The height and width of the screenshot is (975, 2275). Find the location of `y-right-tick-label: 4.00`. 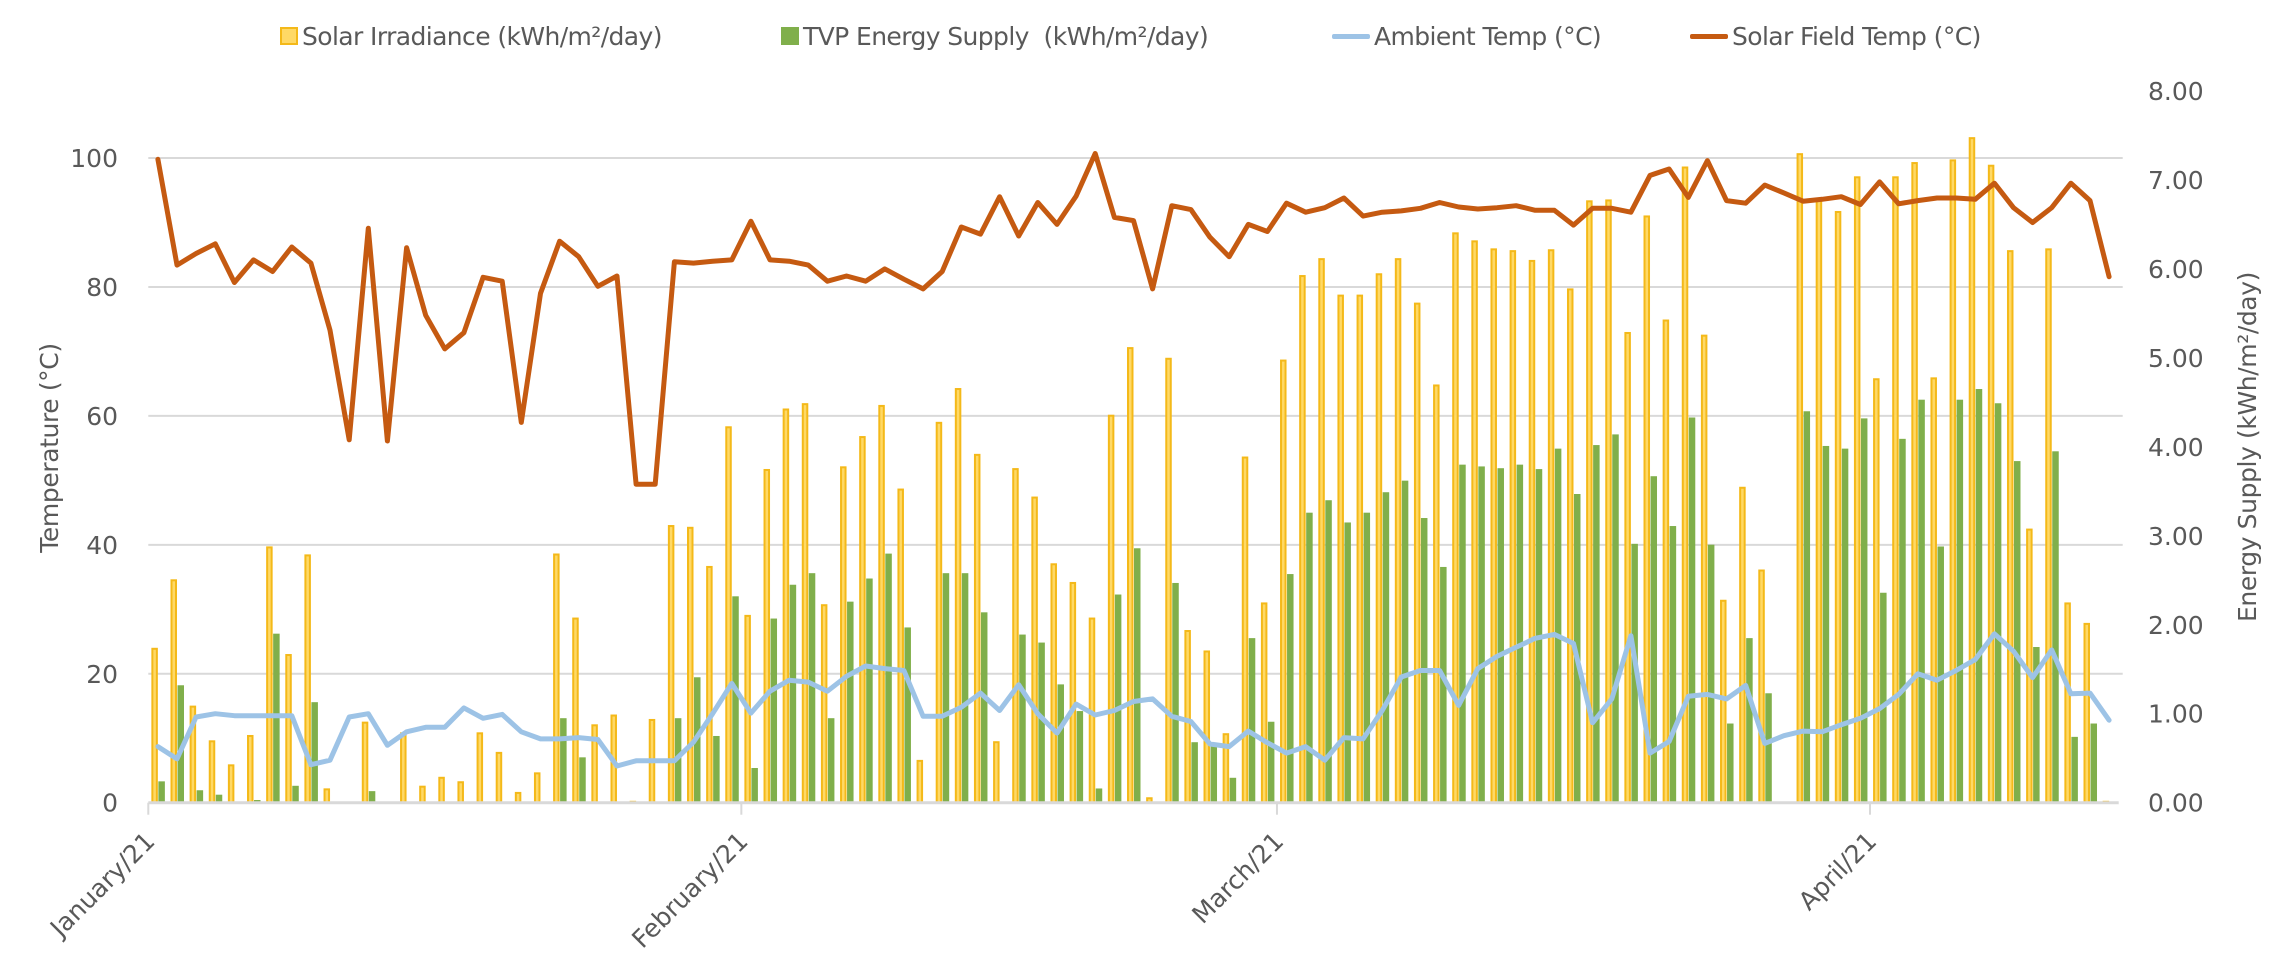

y-right-tick-label: 4.00 is located at coordinates (2176, 447).